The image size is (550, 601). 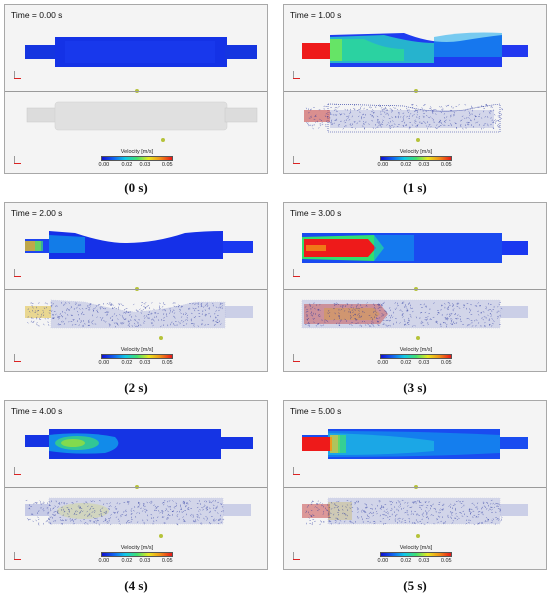 I want to click on time-label: Time = 0.00 s, so click(x=37, y=15).